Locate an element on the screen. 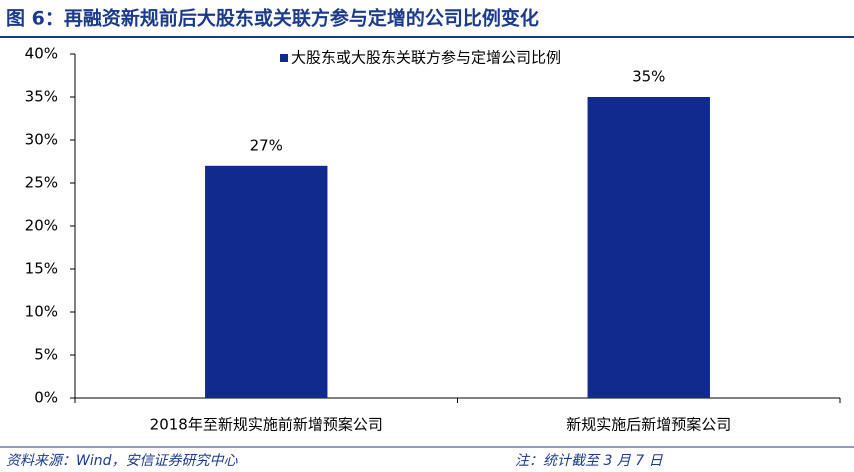  y-tick-label: 25% is located at coordinates (41, 183).